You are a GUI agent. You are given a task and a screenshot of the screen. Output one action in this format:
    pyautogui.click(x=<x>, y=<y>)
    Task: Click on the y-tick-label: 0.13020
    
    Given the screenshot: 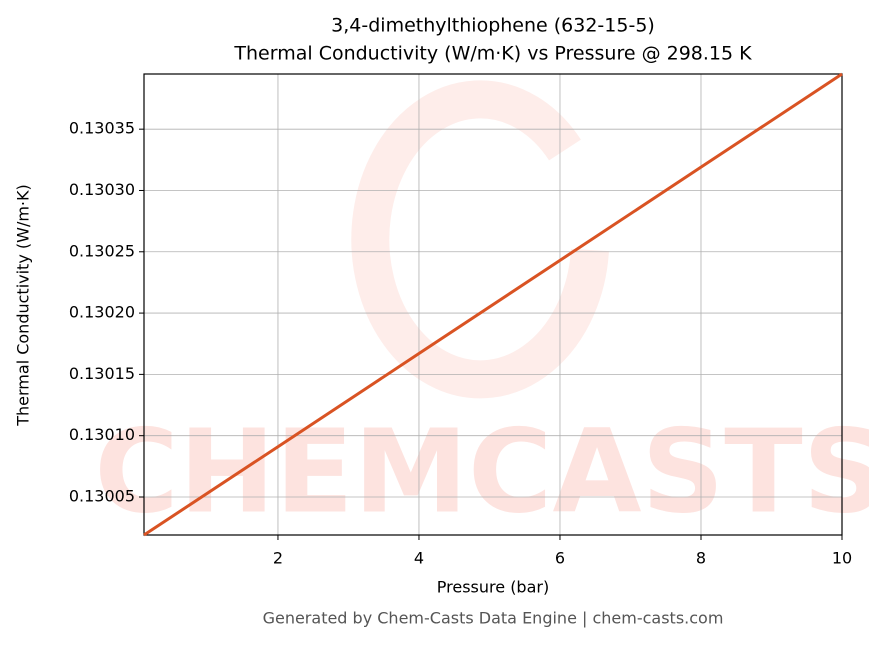 What is the action you would take?
    pyautogui.click(x=102, y=312)
    